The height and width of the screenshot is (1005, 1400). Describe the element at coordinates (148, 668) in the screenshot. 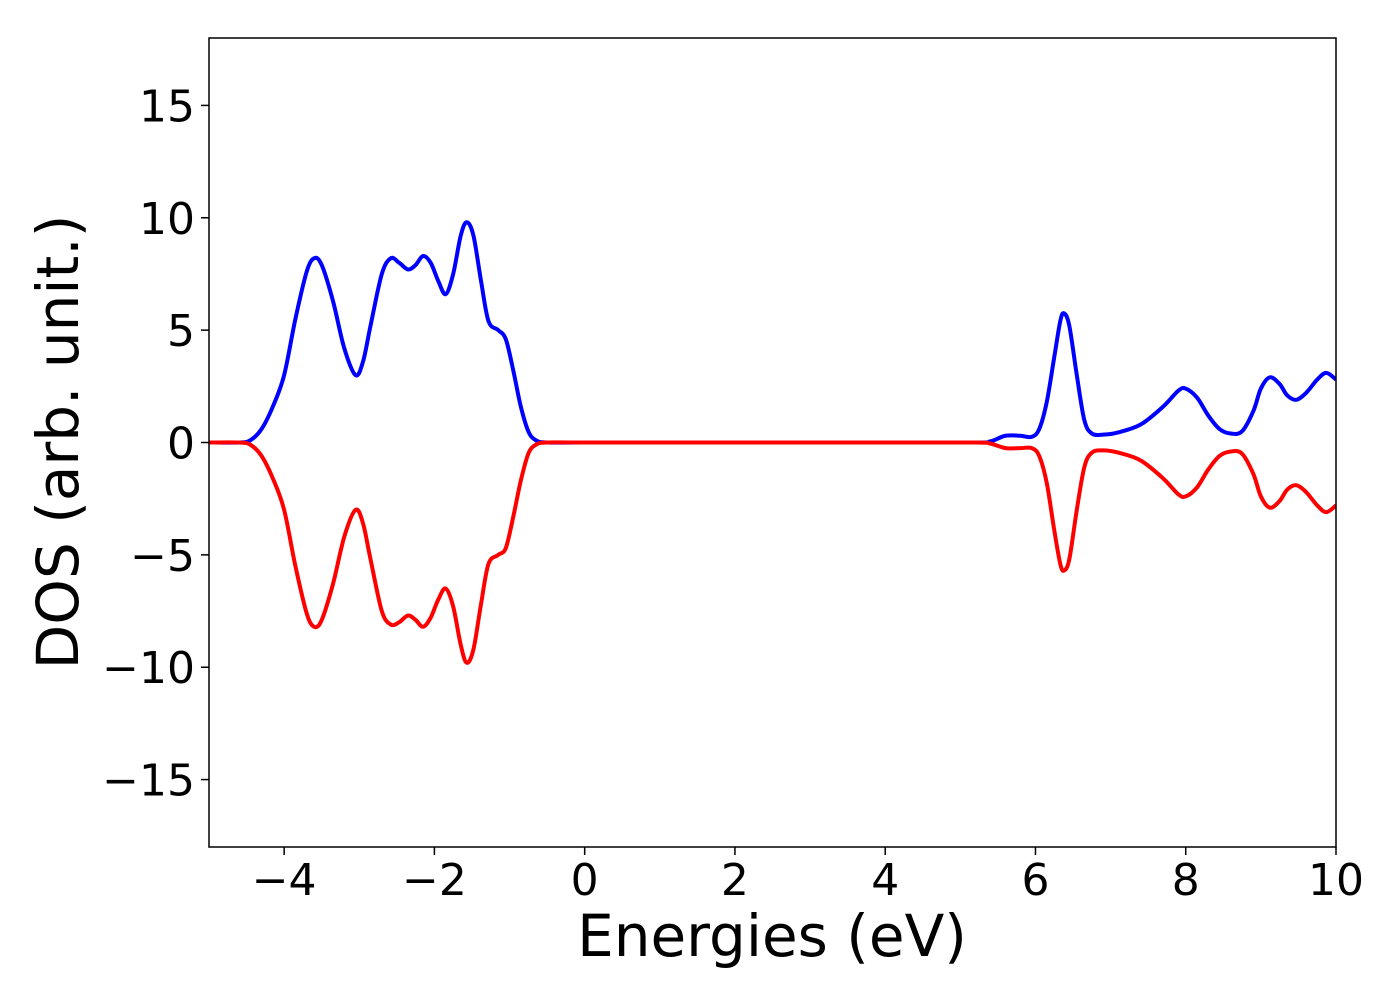

I see `y-tick-label: −10` at that location.